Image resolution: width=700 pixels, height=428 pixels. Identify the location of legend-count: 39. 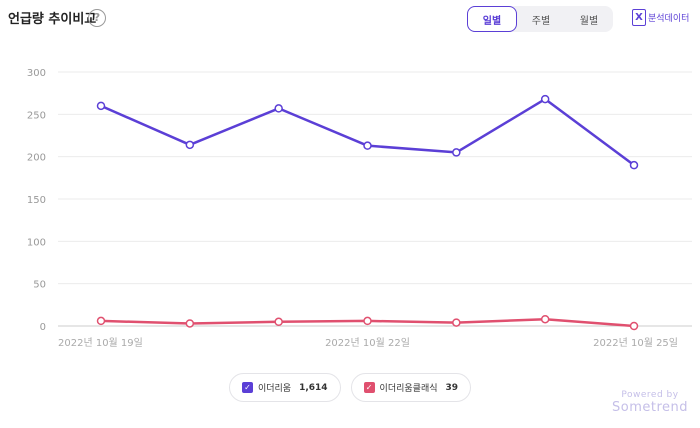
(452, 387).